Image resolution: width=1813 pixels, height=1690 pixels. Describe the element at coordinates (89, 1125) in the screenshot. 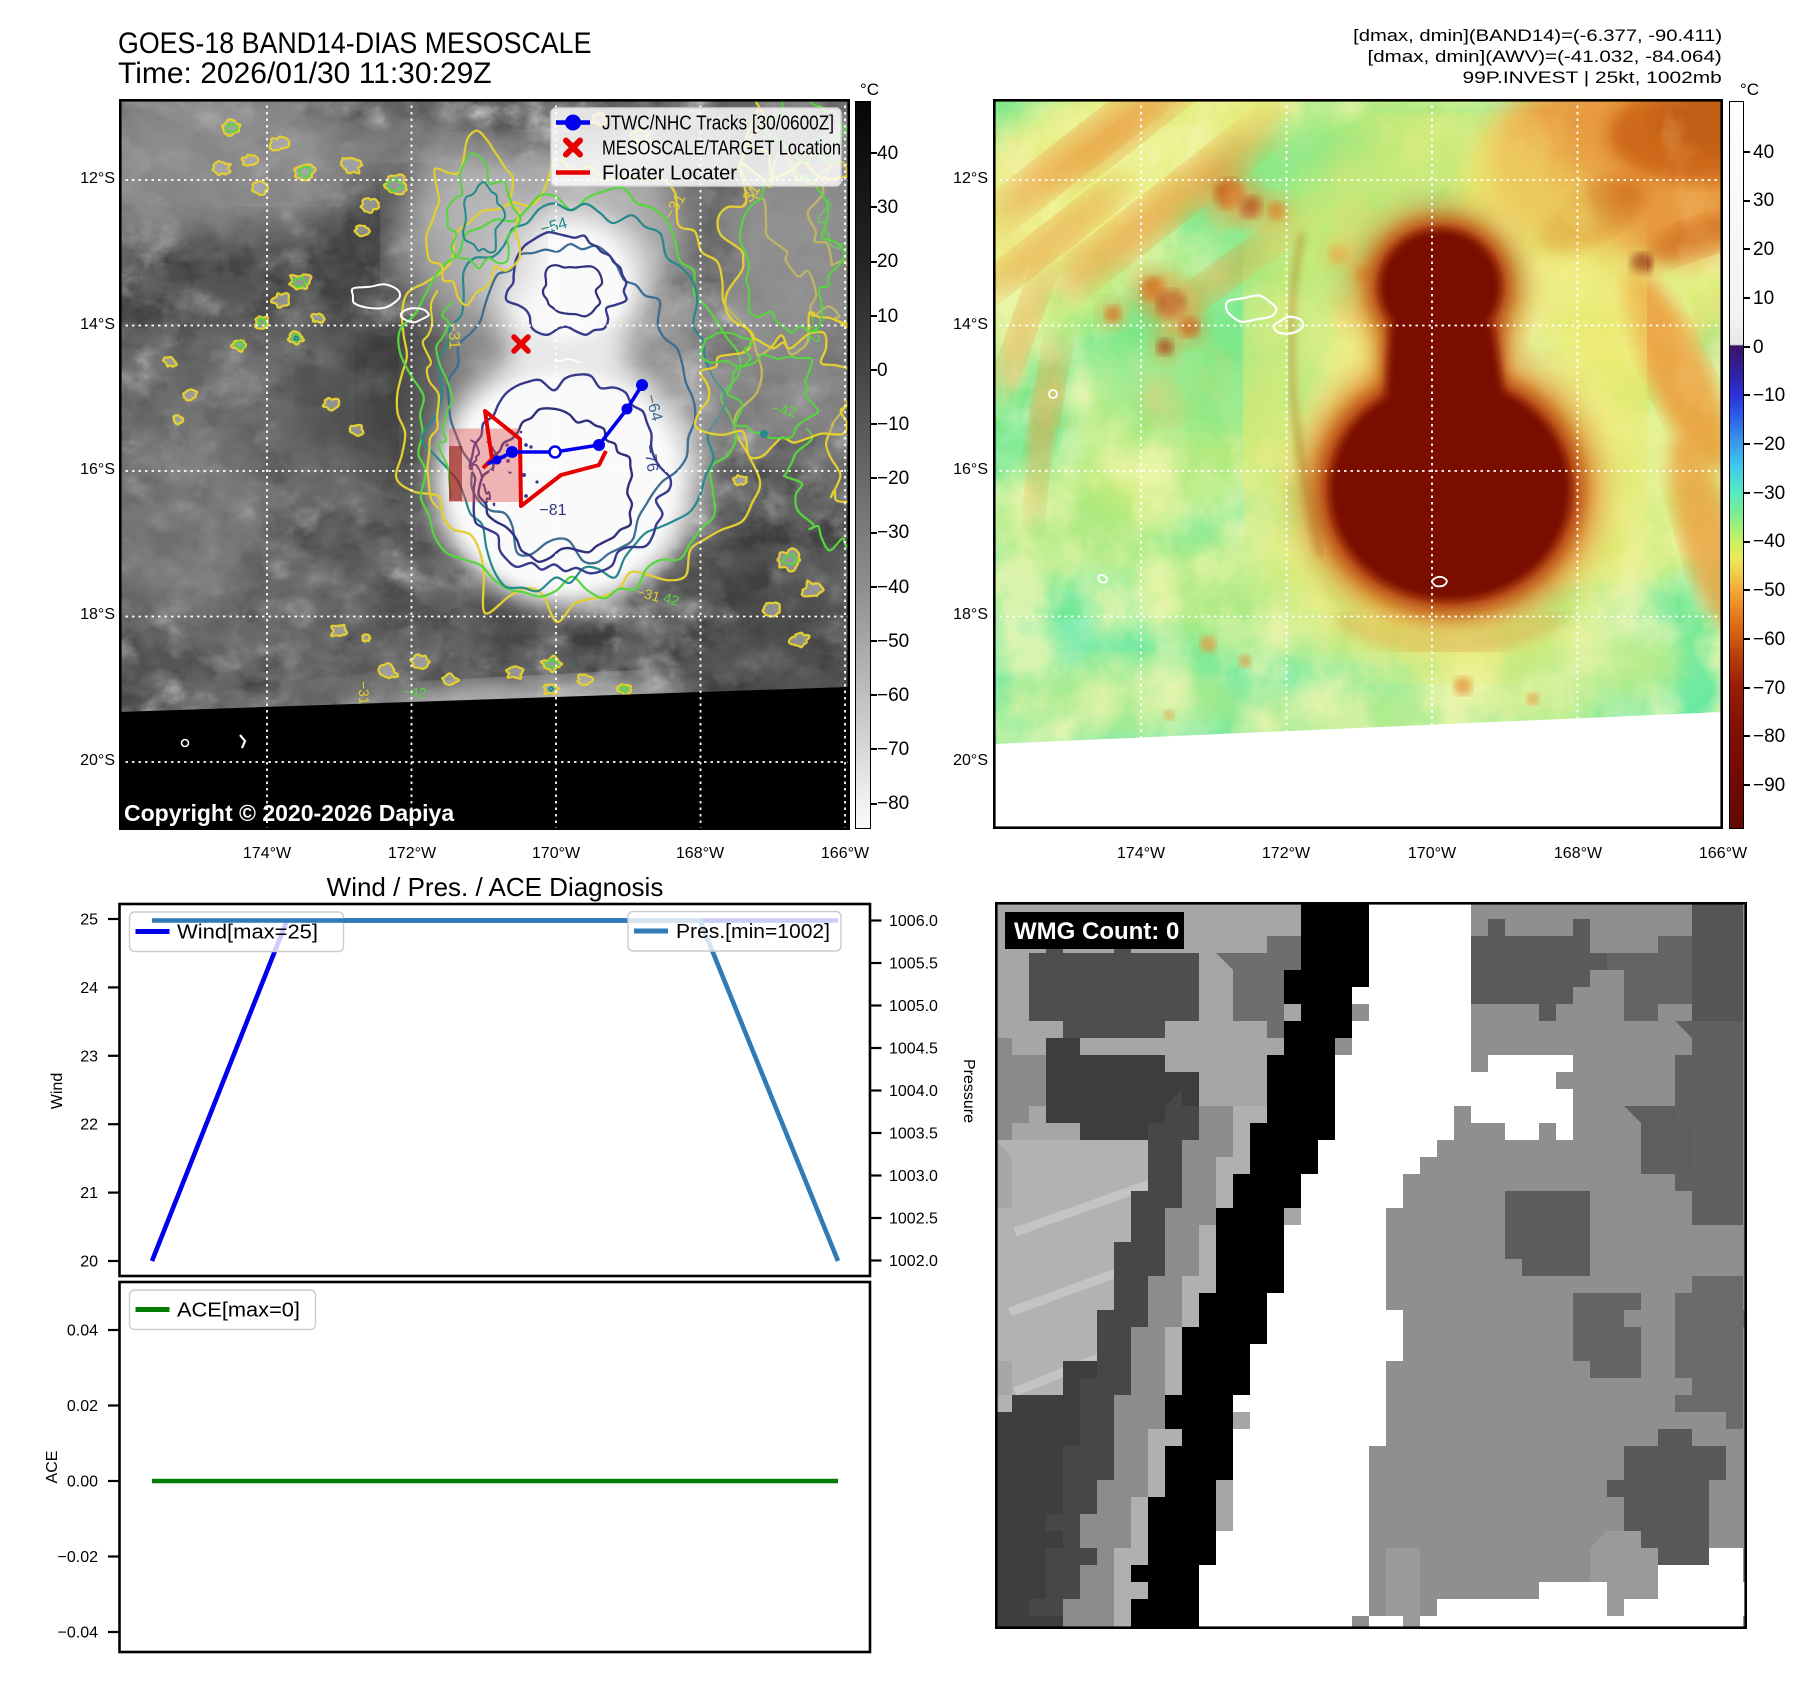

I see `svg-text: 22` at that location.